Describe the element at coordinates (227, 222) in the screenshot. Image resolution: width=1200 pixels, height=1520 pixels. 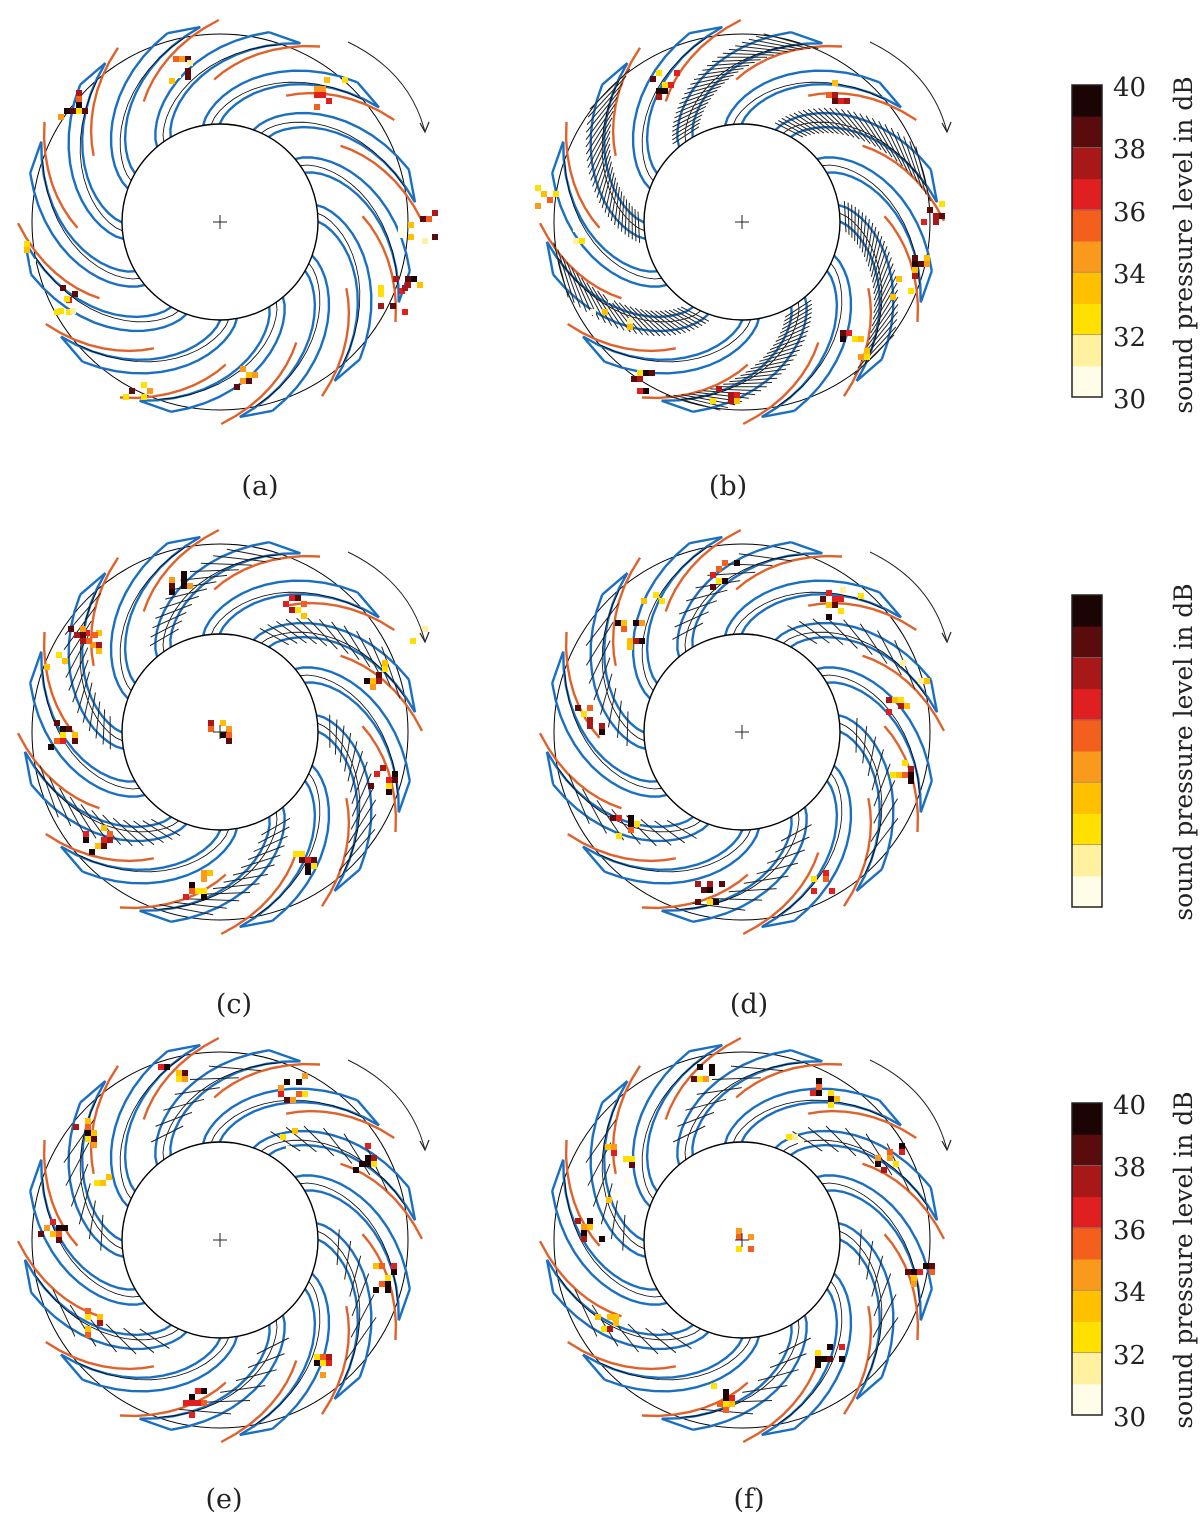
I see `impeller-panel-a` at that location.